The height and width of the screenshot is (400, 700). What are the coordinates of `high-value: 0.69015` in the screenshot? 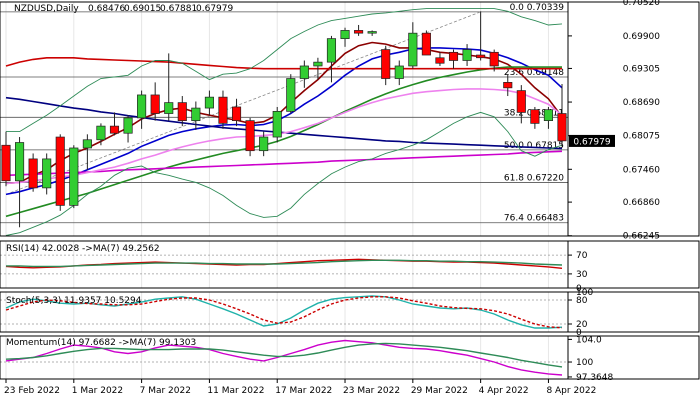 It's located at (142, 9).